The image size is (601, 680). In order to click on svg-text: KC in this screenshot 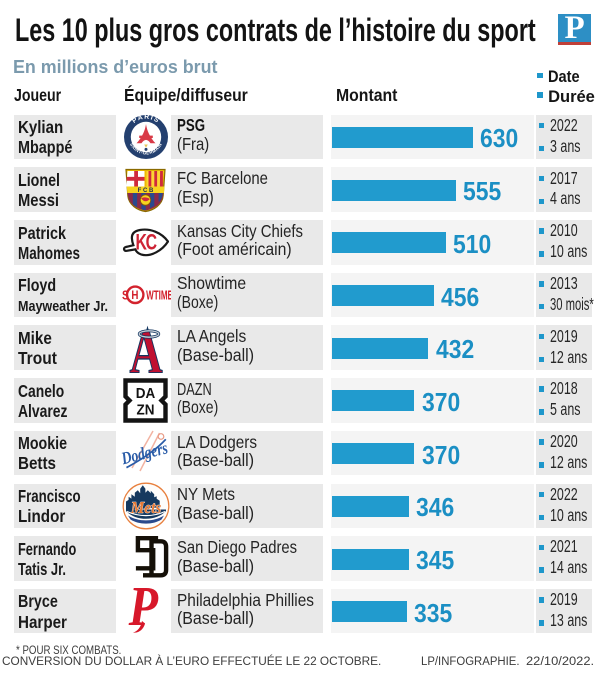, I will do `click(147, 243)`.